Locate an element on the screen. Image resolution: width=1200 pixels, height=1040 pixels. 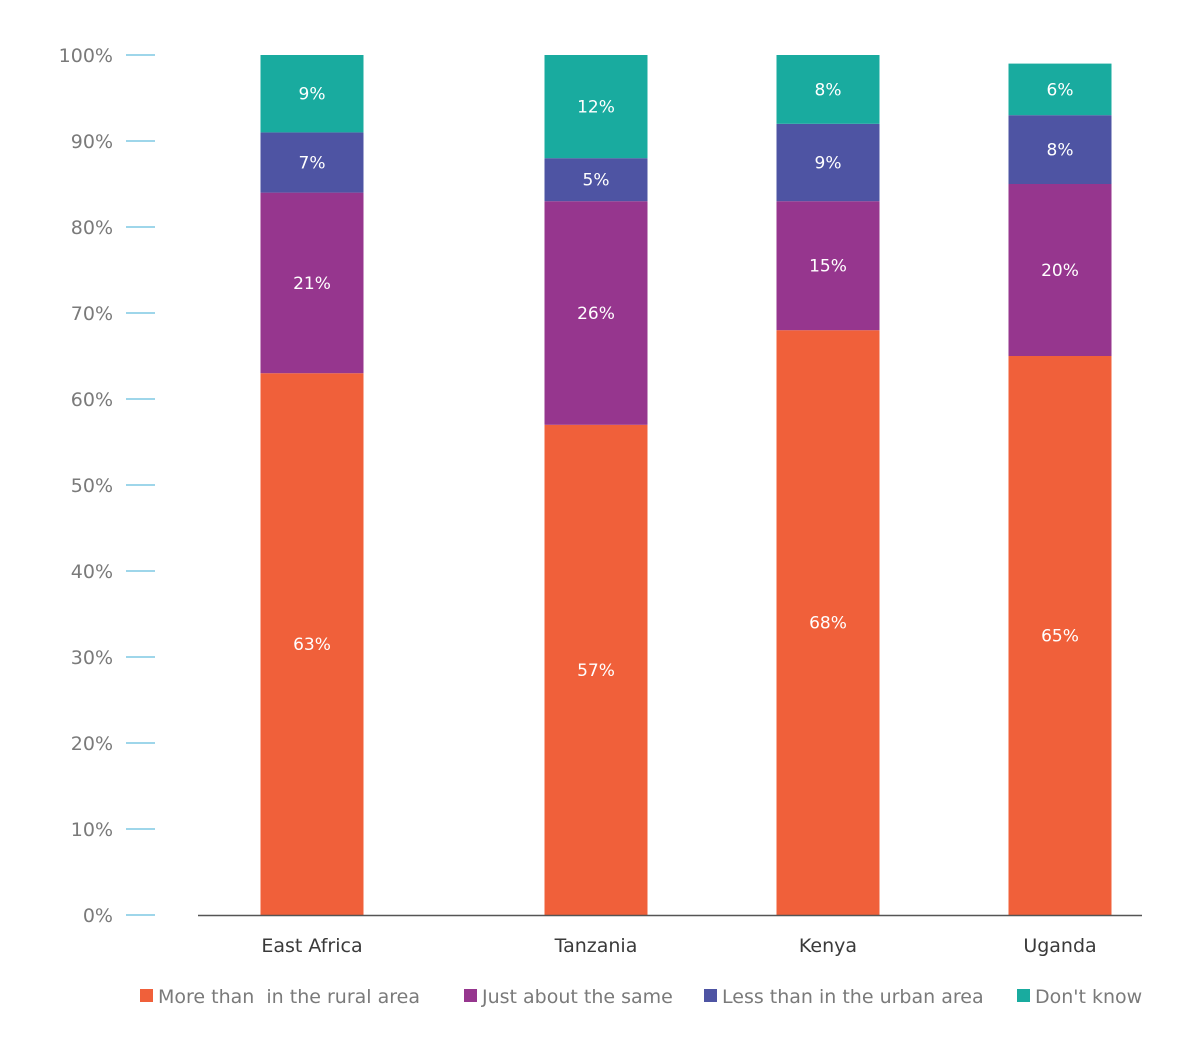
data-label: 15% is located at coordinates (828, 267).